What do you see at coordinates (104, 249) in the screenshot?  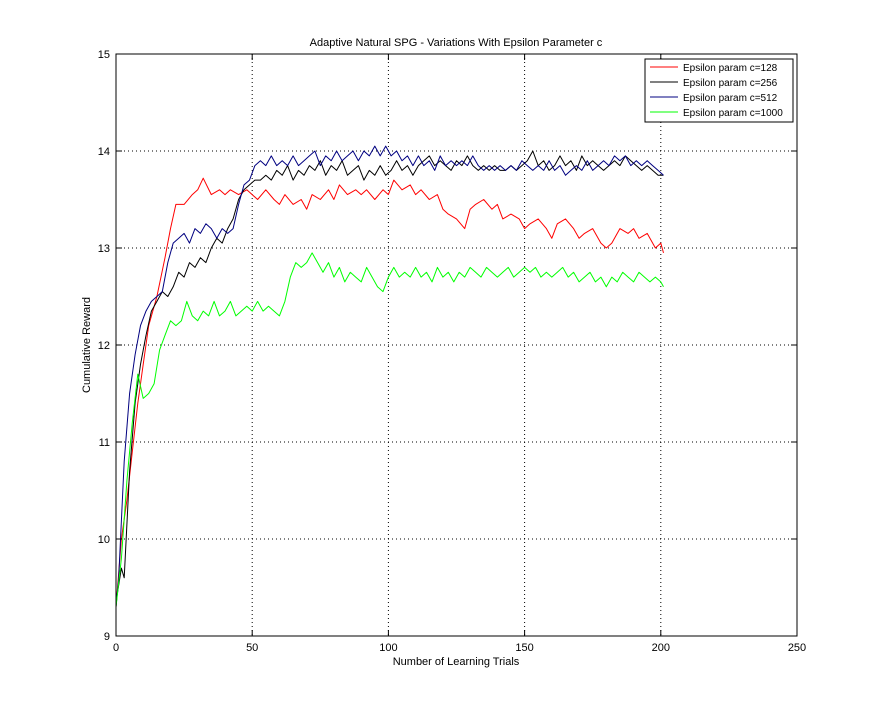 I see `y-tick-label: 13` at bounding box center [104, 249].